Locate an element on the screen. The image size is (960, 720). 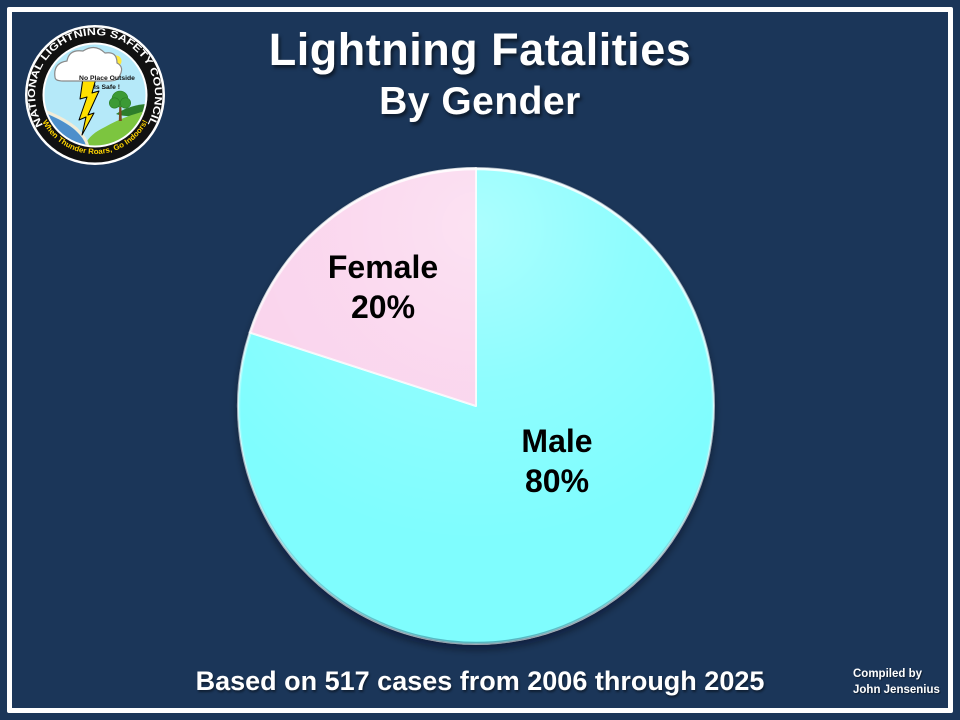
pie-label-male: Male 80% is located at coordinates (557, 461).